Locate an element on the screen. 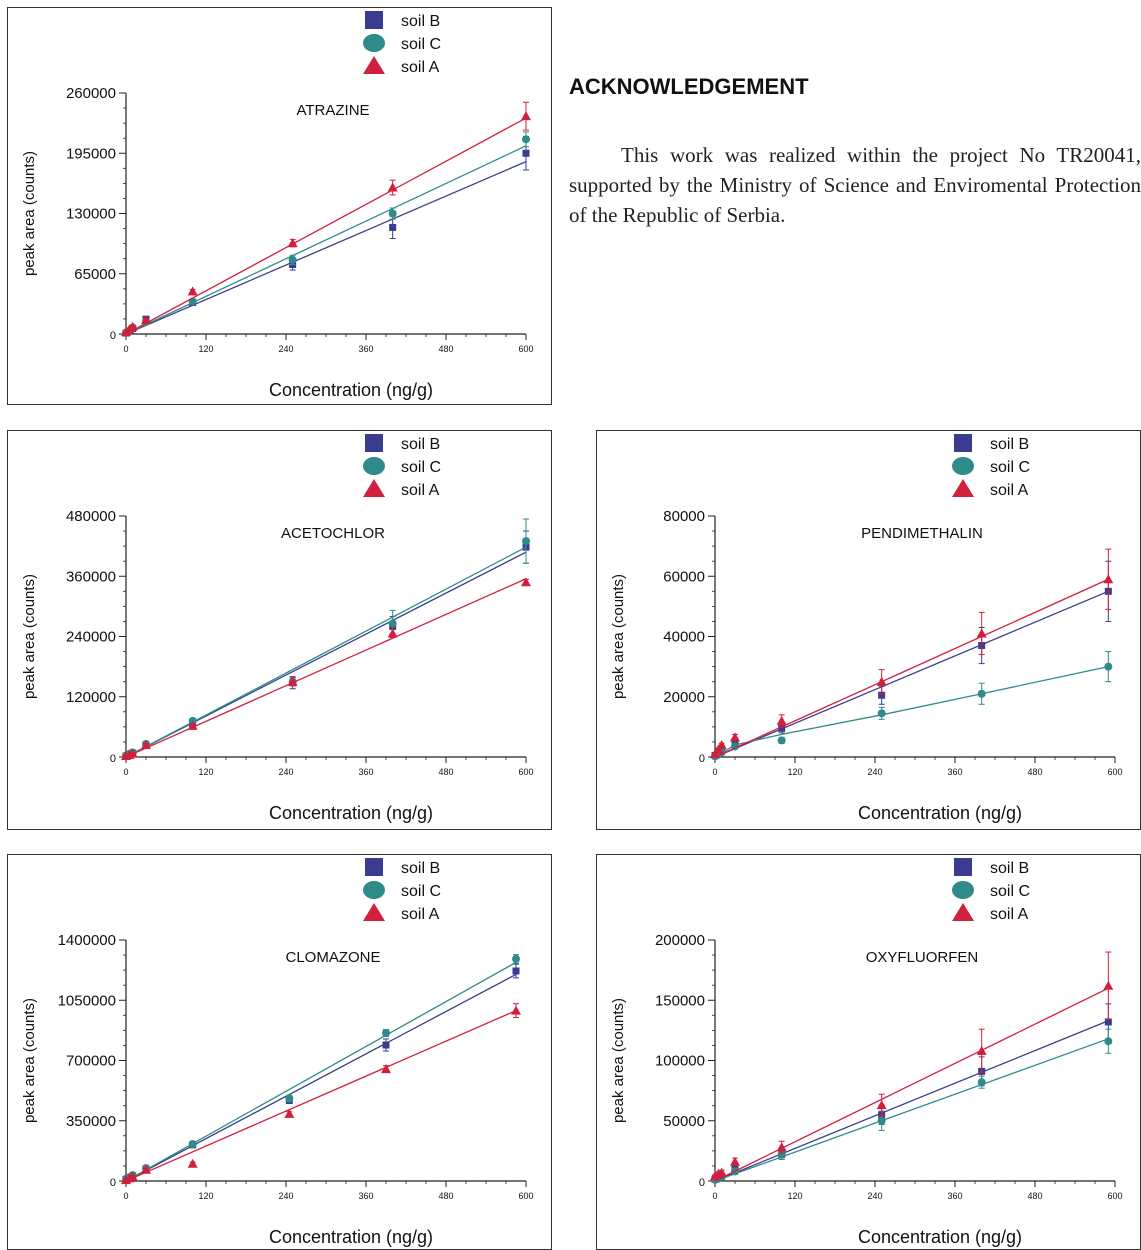 The image size is (1141, 1250). legend-label-soil-b: soil B is located at coordinates (420, 868).